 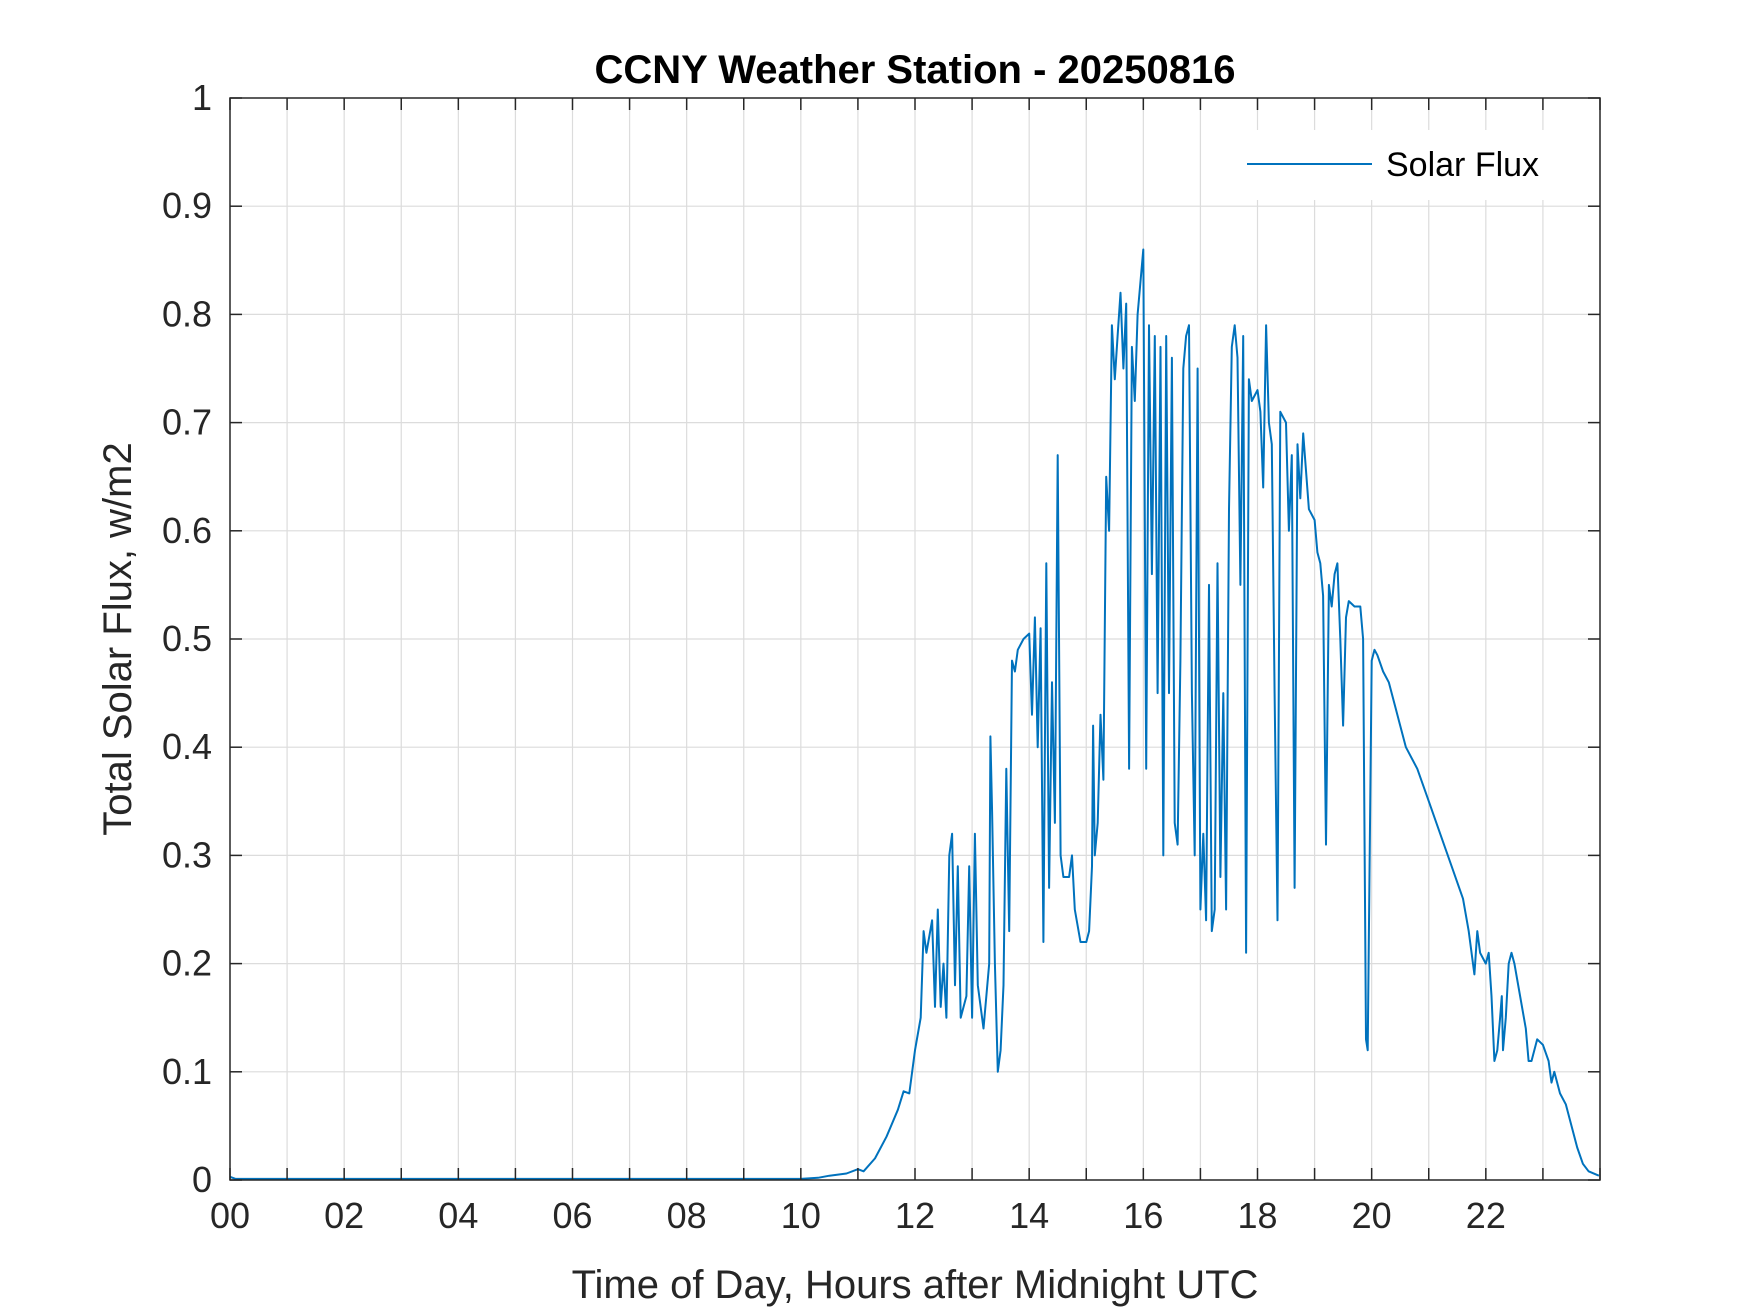 I want to click on y-tick-label: 0.6, so click(x=187, y=530).